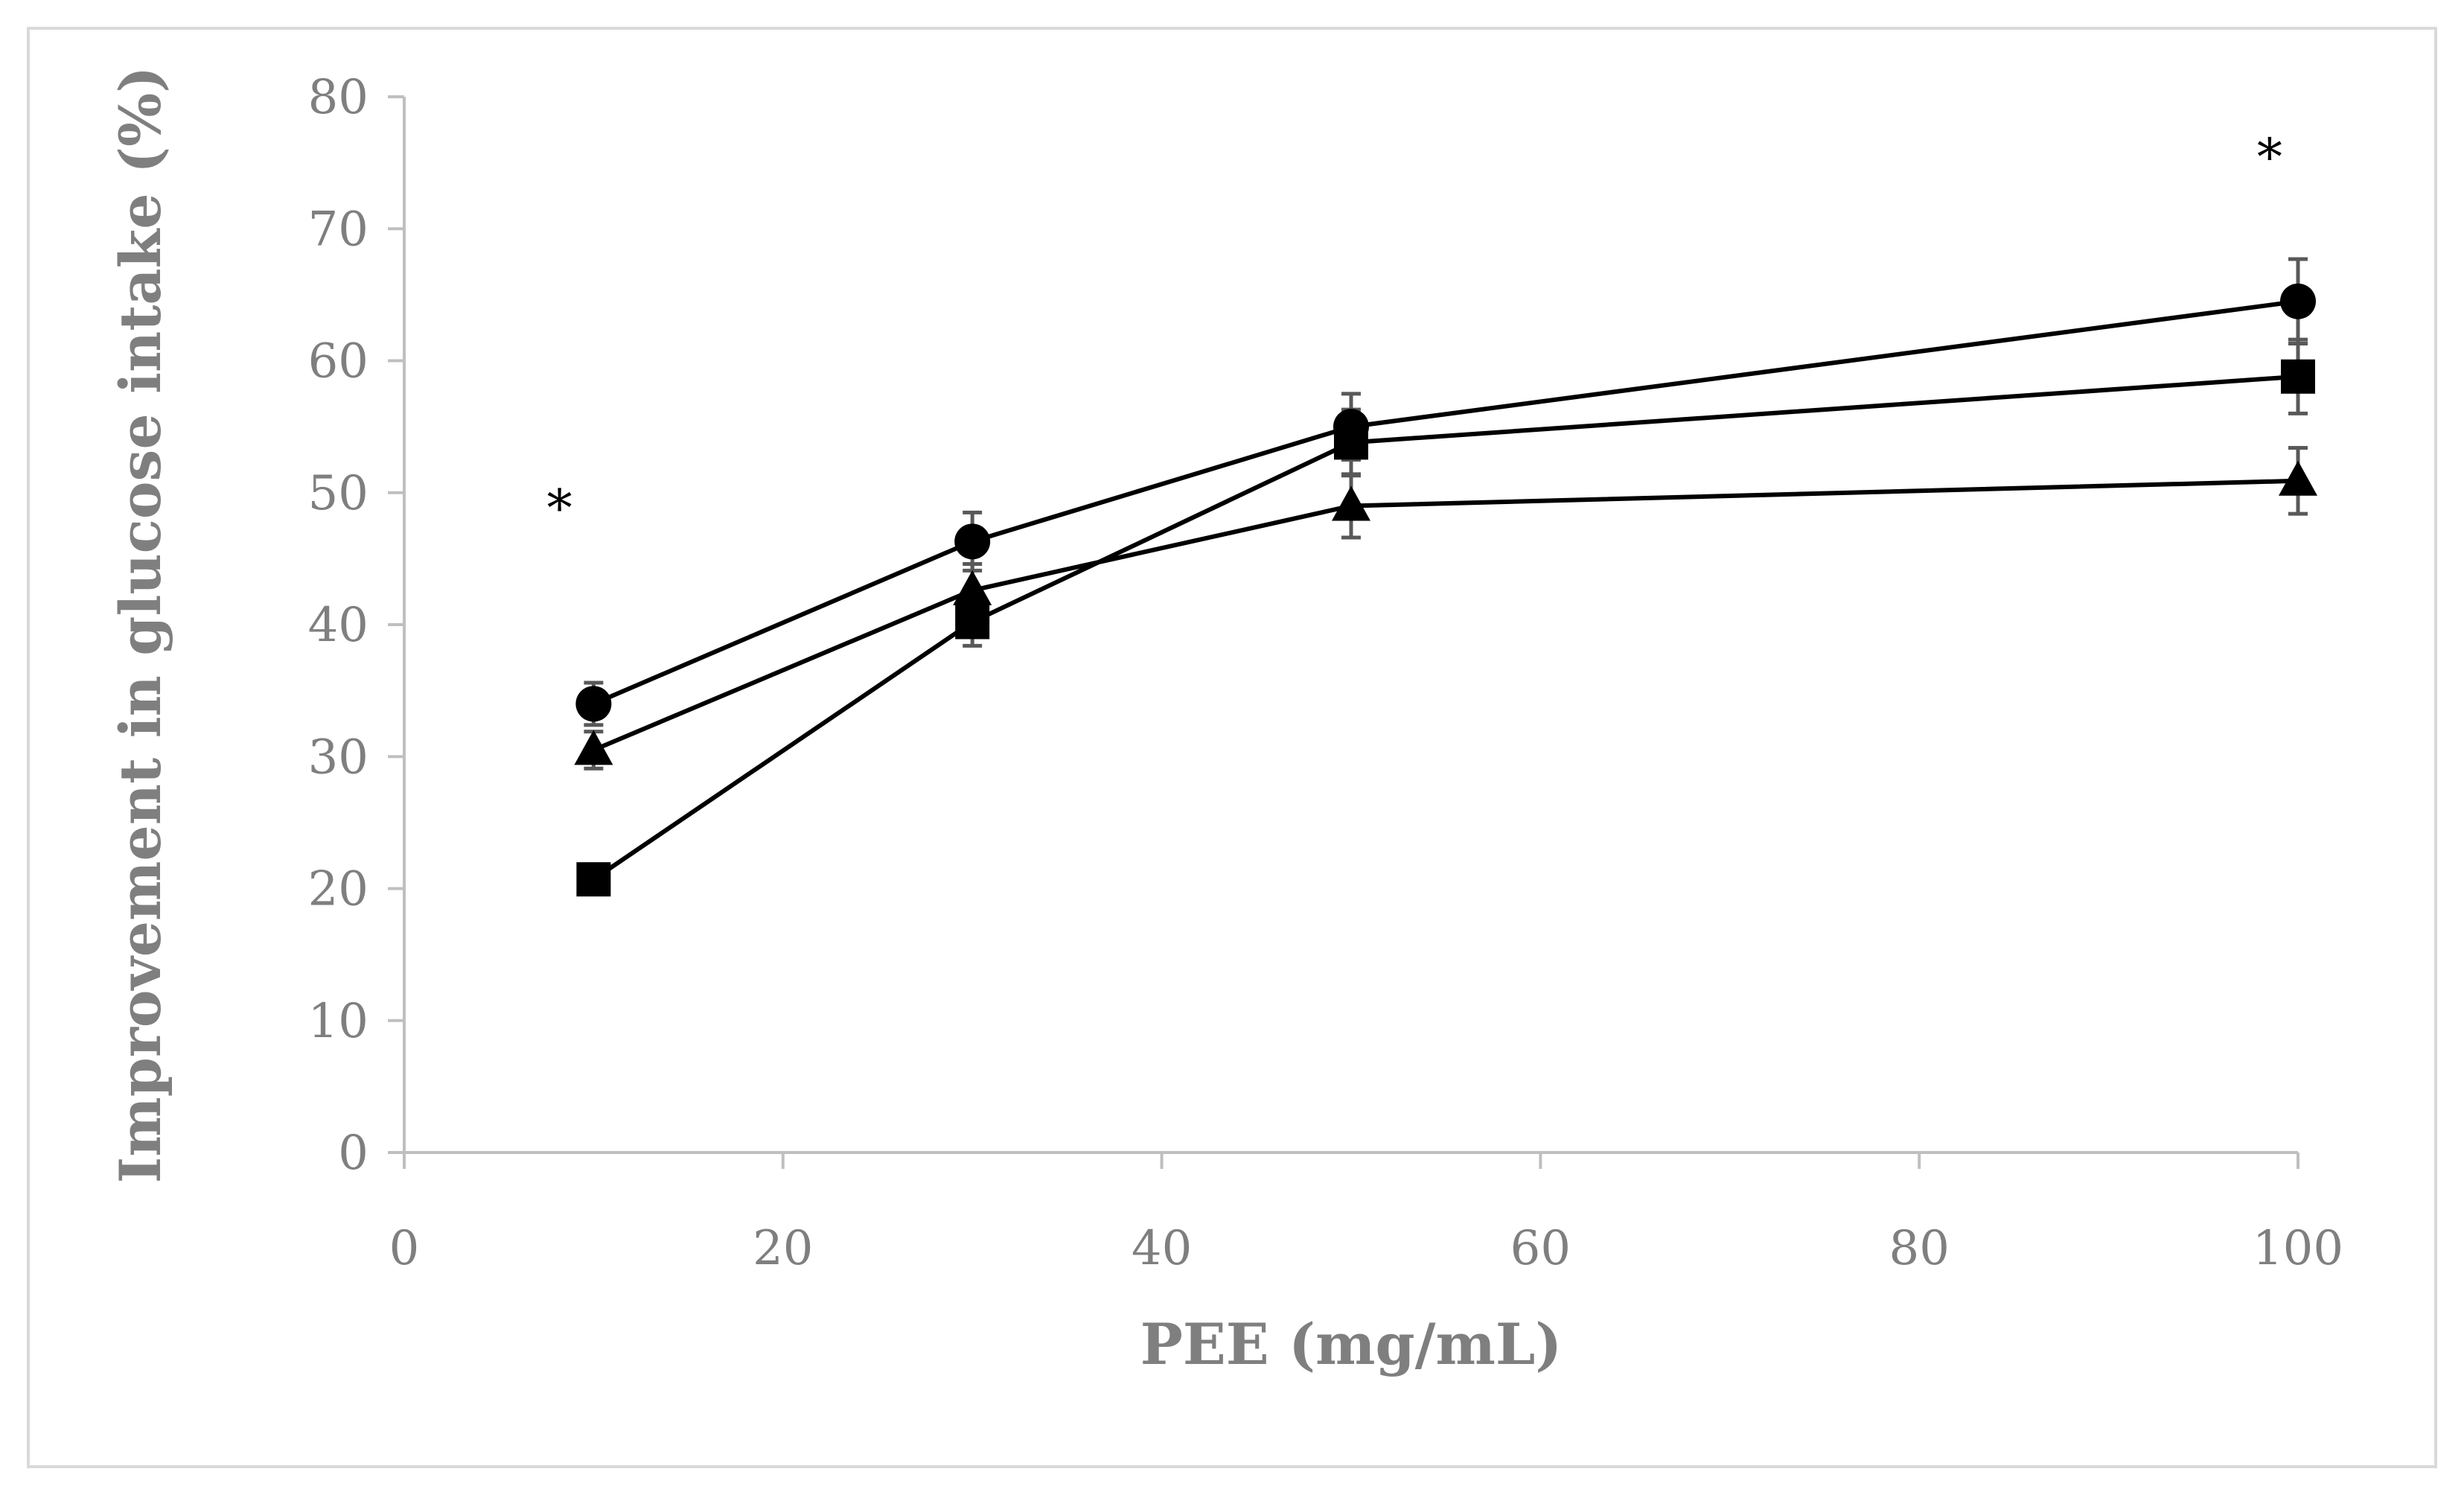  Describe the element at coordinates (338, 757) in the screenshot. I see `y-tick-label: 30` at that location.